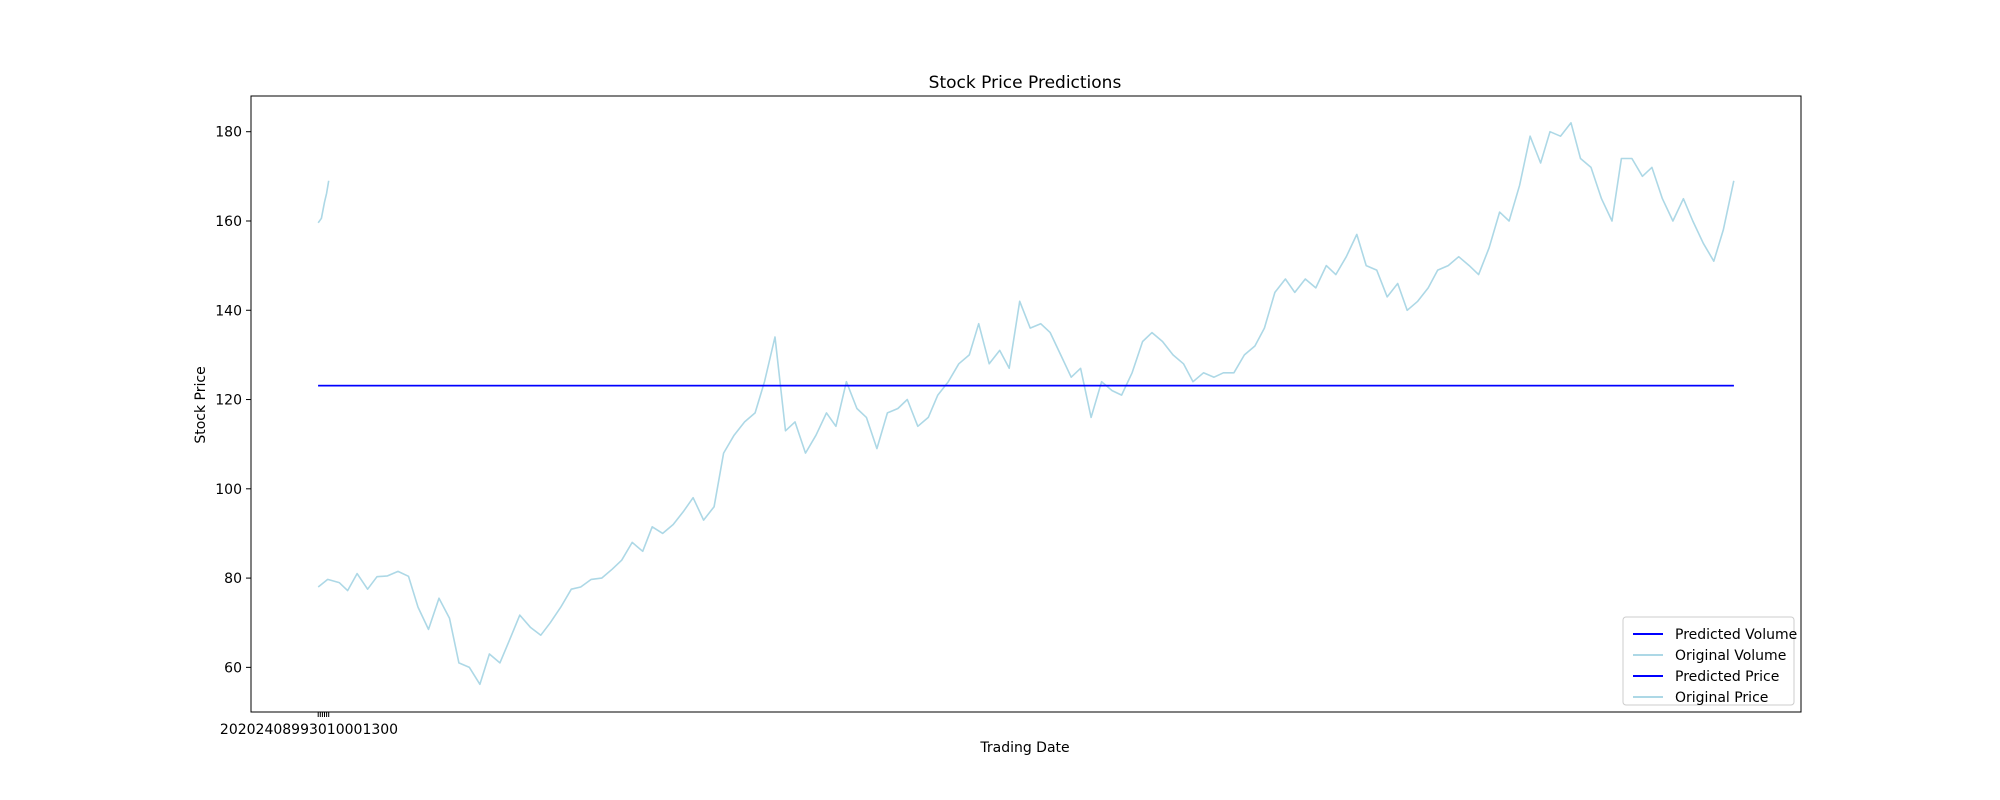  Describe the element at coordinates (309, 730) in the screenshot. I see `x-tick-labels: 20202408993010001300` at that location.